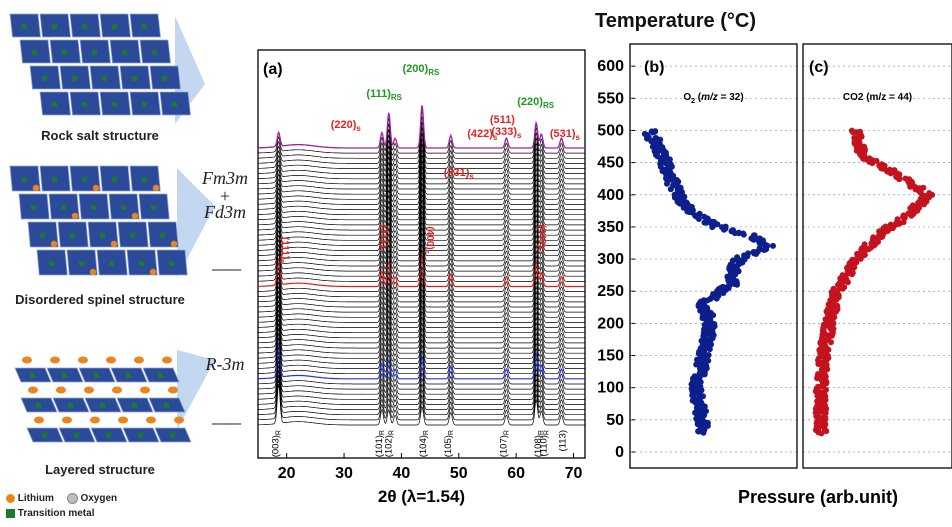 This screenshot has height=527, width=952. What do you see at coordinates (287, 473) in the screenshot?
I see `x-tick-label: 20` at bounding box center [287, 473].